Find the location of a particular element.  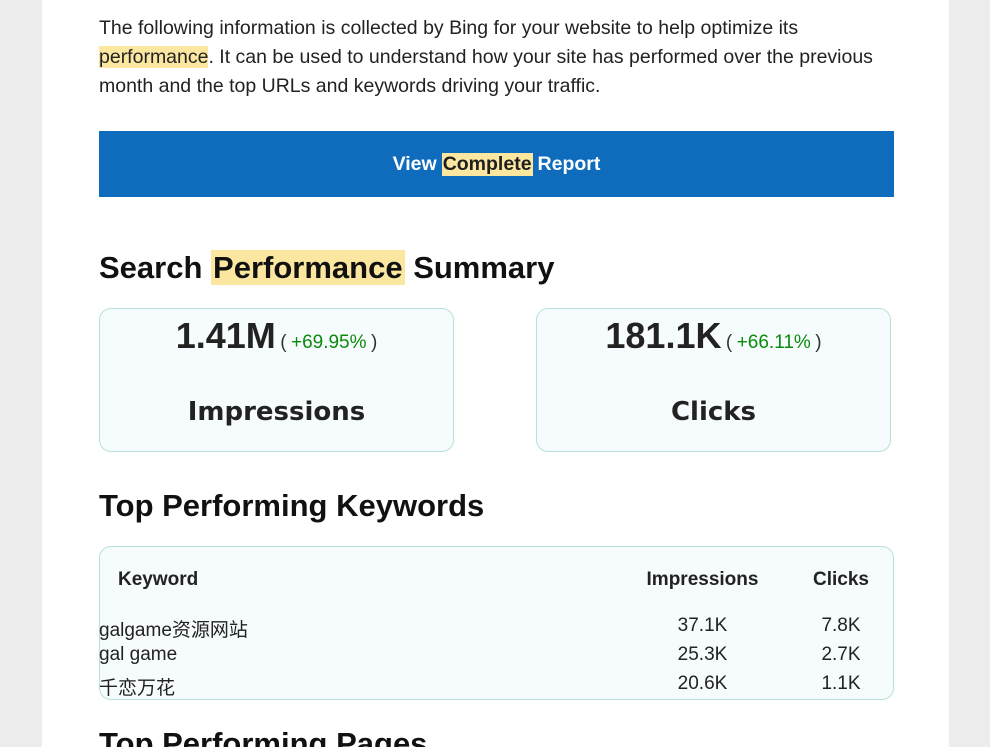

view-report-button: View Complete Report is located at coordinates (496, 164).